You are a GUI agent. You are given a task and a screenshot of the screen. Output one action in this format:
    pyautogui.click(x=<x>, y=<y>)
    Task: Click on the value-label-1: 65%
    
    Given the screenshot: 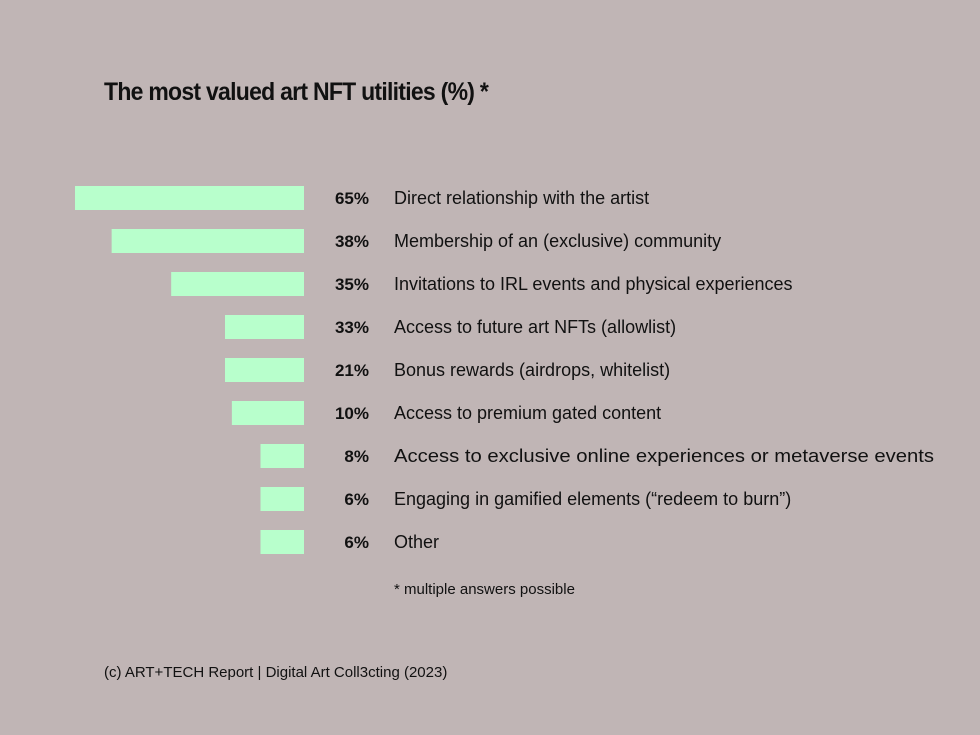 What is the action you would take?
    pyautogui.click(x=352, y=198)
    